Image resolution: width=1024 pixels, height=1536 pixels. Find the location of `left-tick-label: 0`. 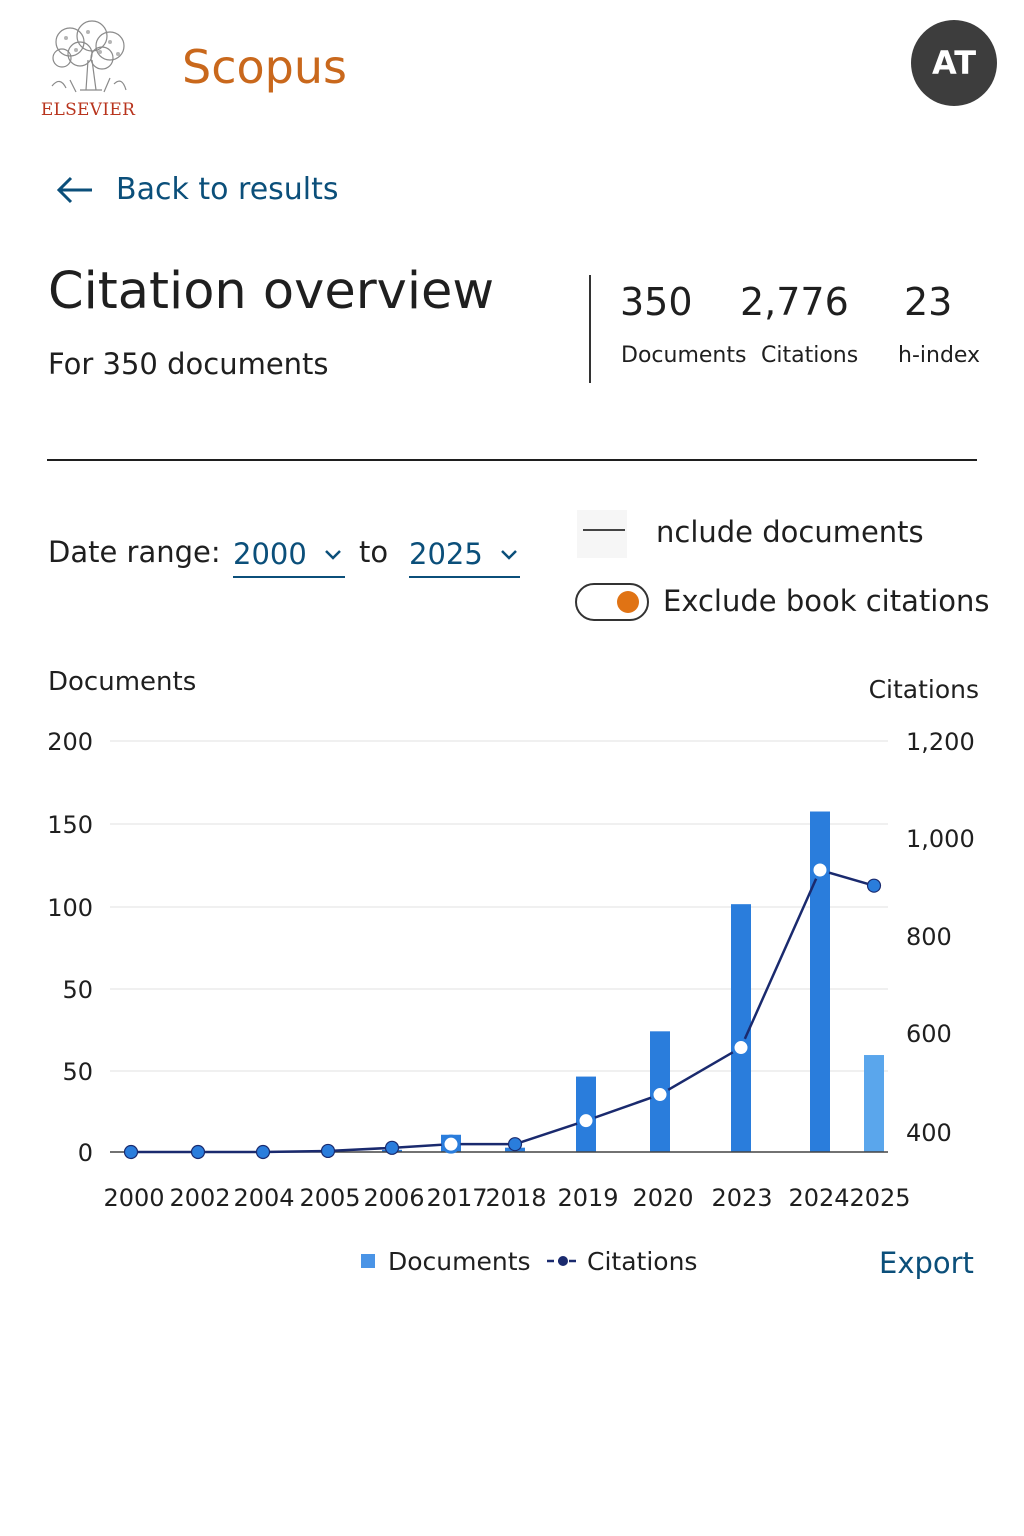

left-tick-label: 0 is located at coordinates (85, 1153).